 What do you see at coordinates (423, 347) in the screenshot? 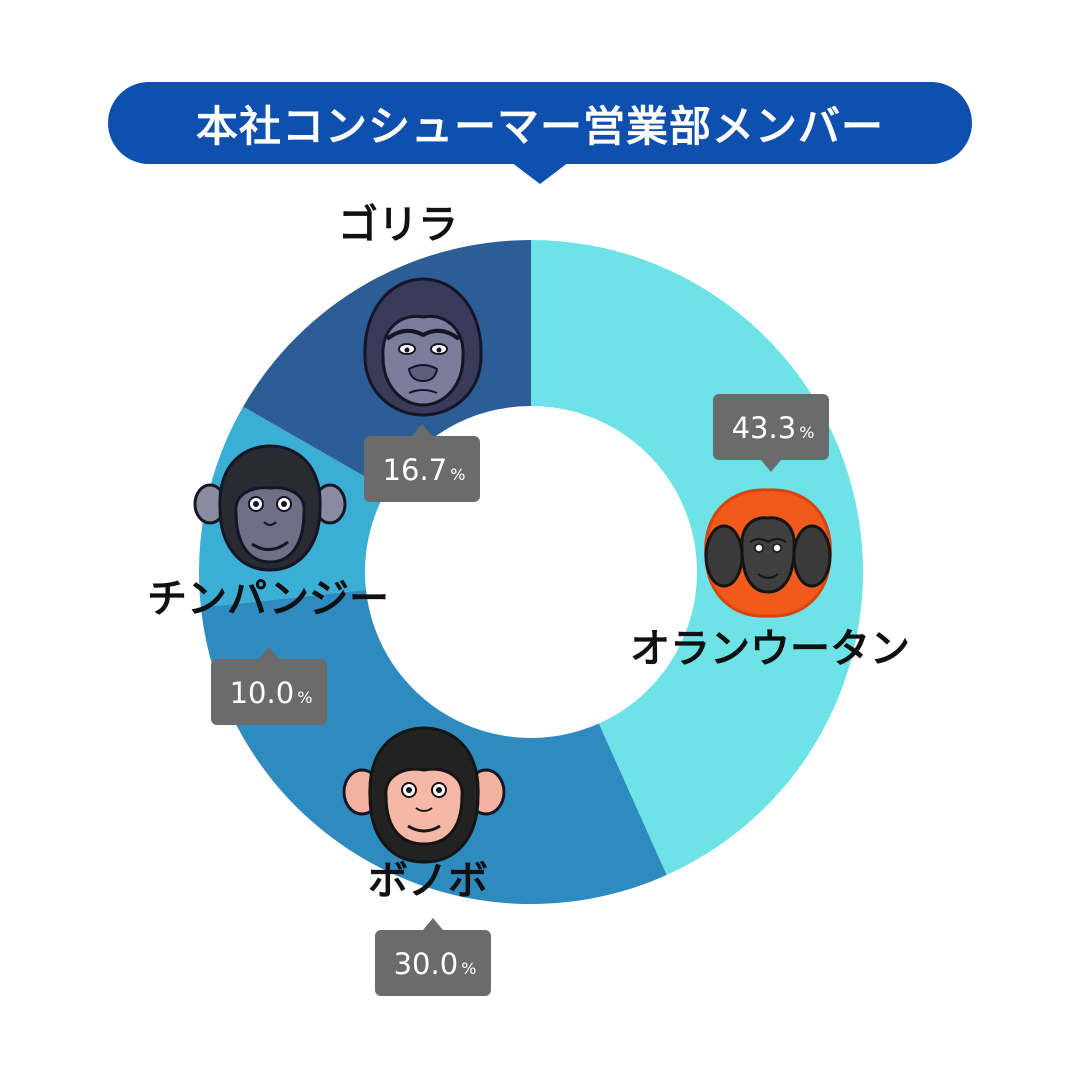
I see `gorilla-face-icon` at bounding box center [423, 347].